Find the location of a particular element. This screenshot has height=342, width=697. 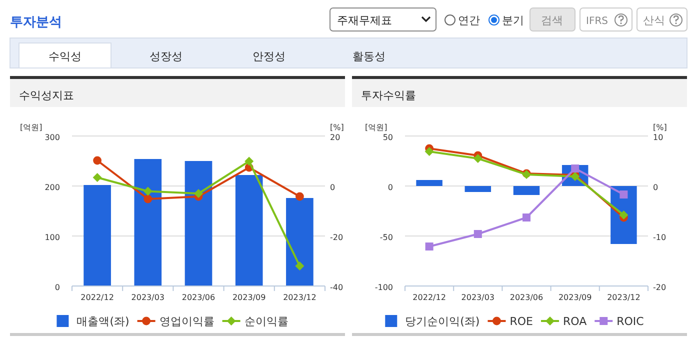

y-tick-label: 200 is located at coordinates (52, 187).